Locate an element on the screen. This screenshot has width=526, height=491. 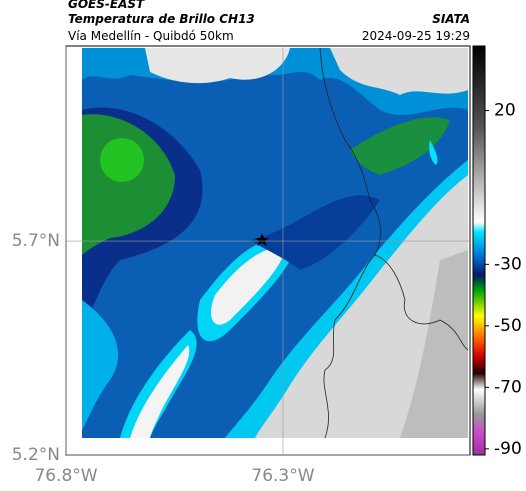
colorbar-tick-label: -70 is located at coordinates (508, 387).